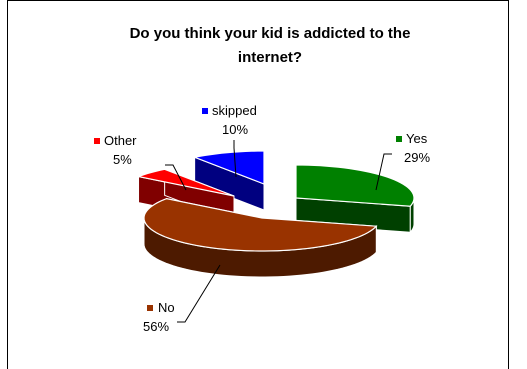  I want to click on label-other-pct: 5%, so click(122, 159).